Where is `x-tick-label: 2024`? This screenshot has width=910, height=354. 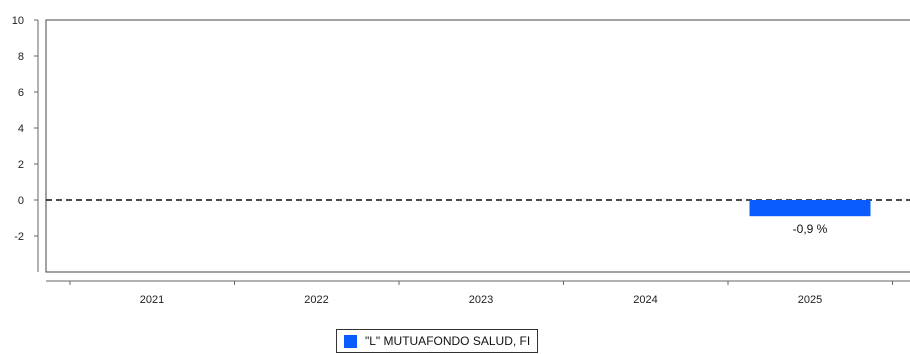 x-tick-label: 2024 is located at coordinates (645, 300).